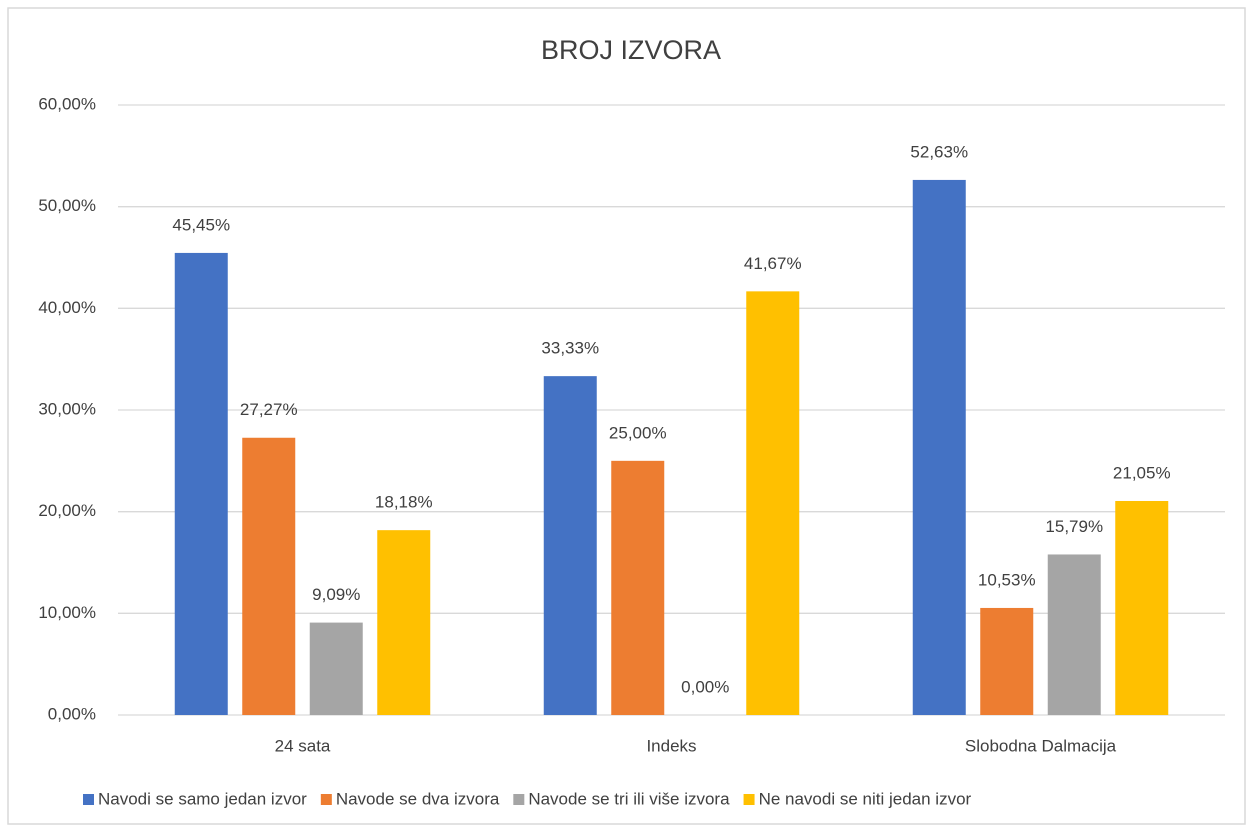  I want to click on value-label: 10,53%, so click(1007, 579).